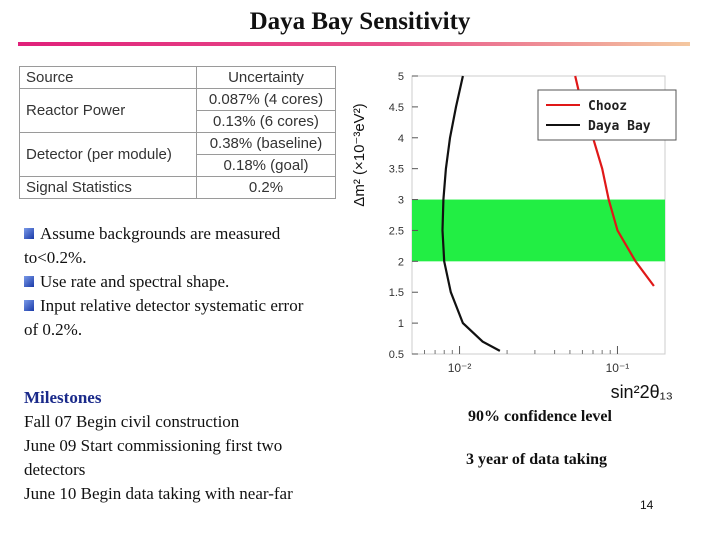  What do you see at coordinates (153, 445) in the screenshot?
I see `list-item: June 09 Start commissioning first two` at bounding box center [153, 445].